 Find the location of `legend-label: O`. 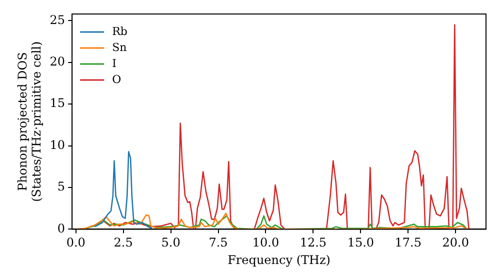

legend-label: O is located at coordinates (117, 79).